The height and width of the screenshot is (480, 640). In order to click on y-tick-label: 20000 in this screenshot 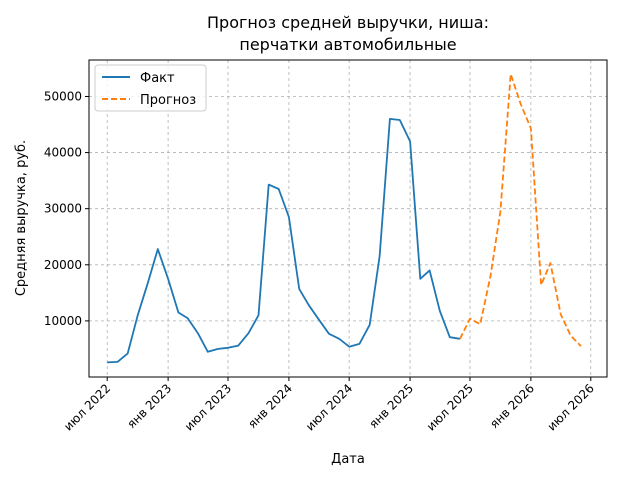, I will do `click(63, 265)`.